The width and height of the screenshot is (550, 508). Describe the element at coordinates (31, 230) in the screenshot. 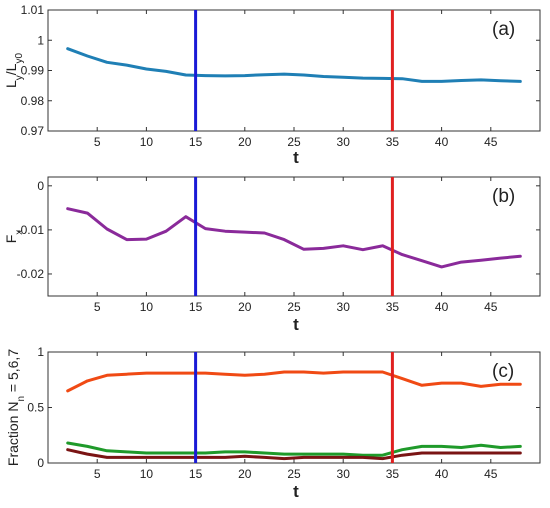

I see `y-tick-label: -0.01` at that location.